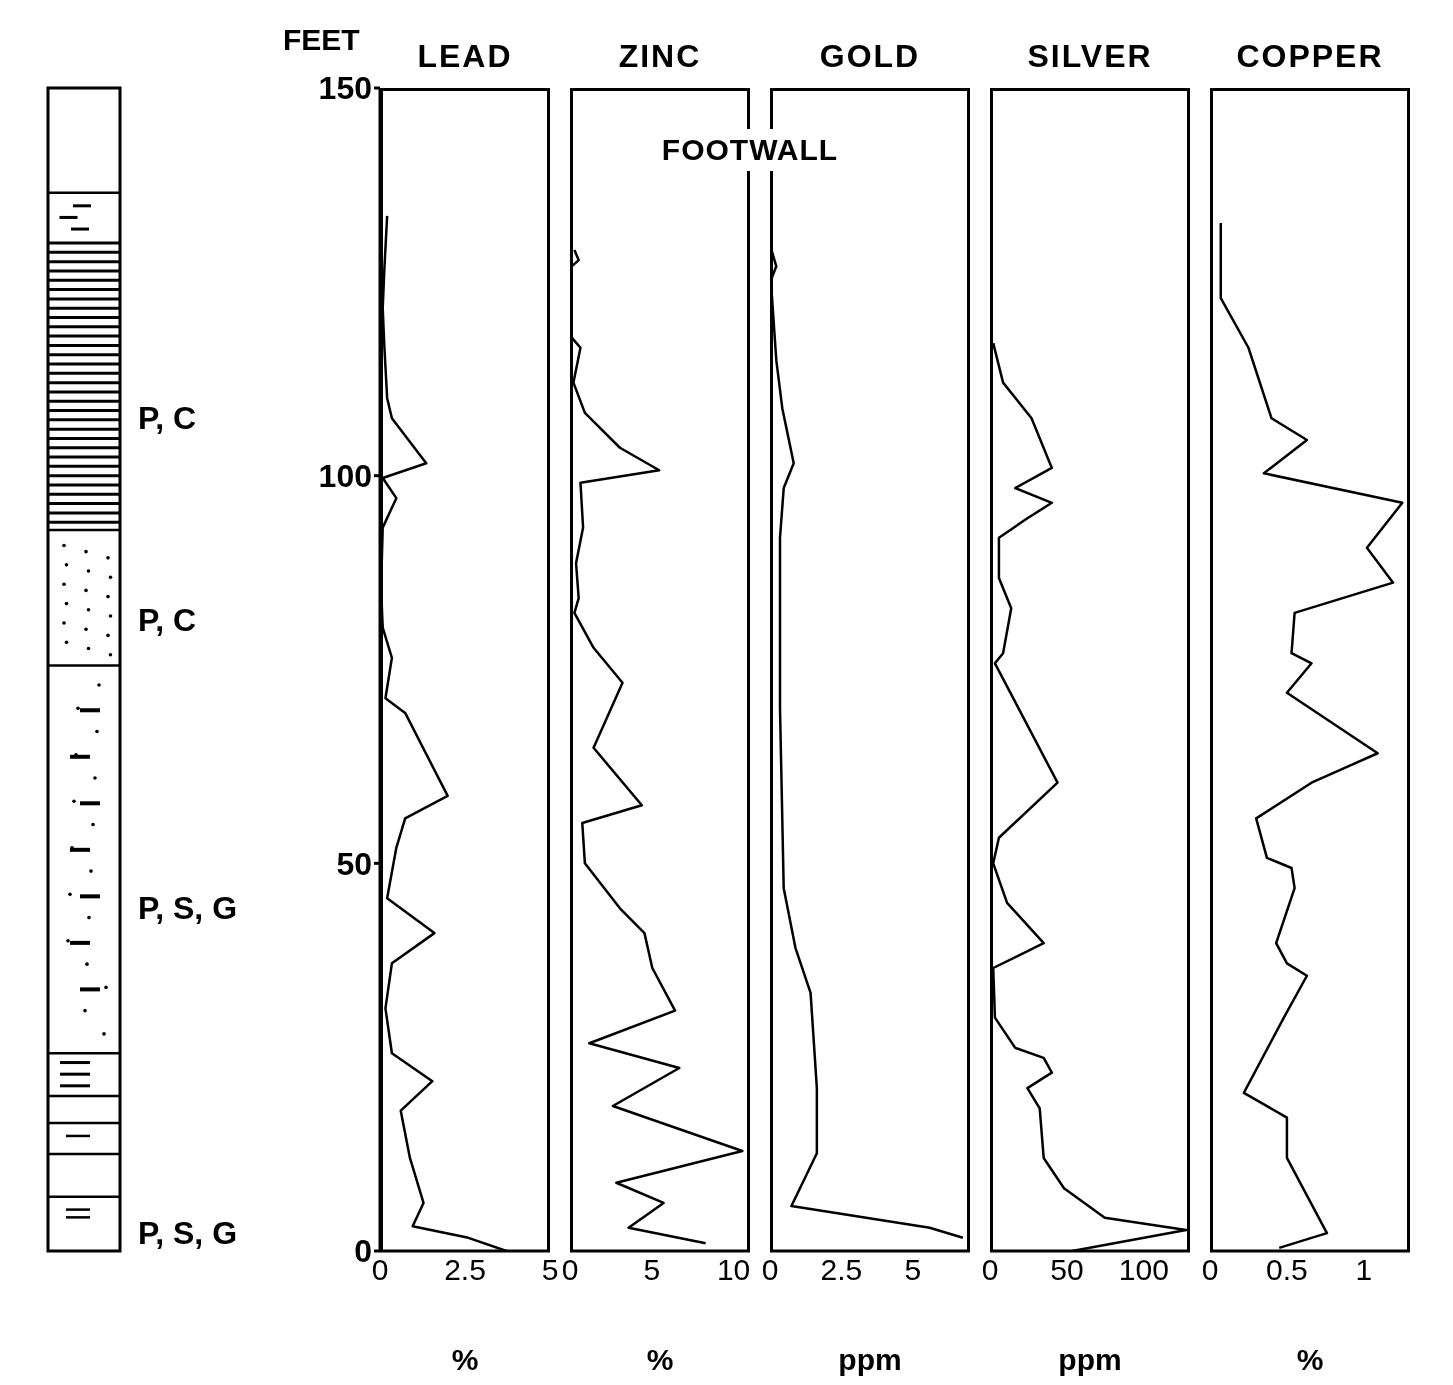  What do you see at coordinates (465, 56) in the screenshot?
I see `chart-title: LEAD` at bounding box center [465, 56].